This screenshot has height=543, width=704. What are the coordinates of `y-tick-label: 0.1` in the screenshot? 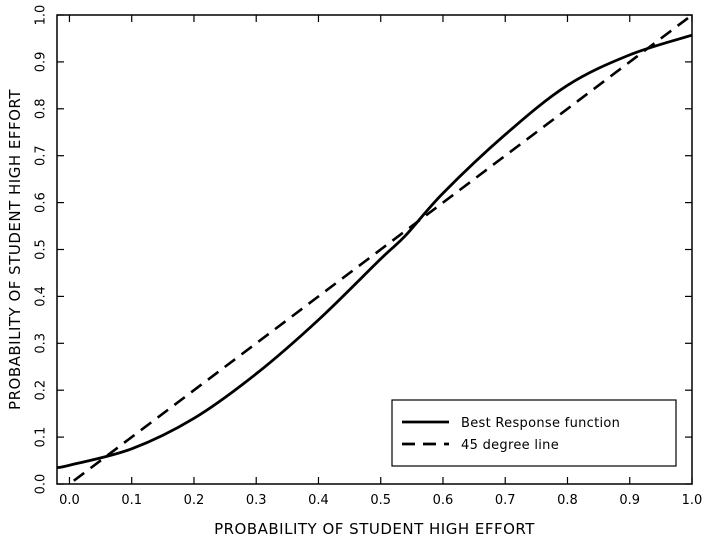 It's located at (41, 437).